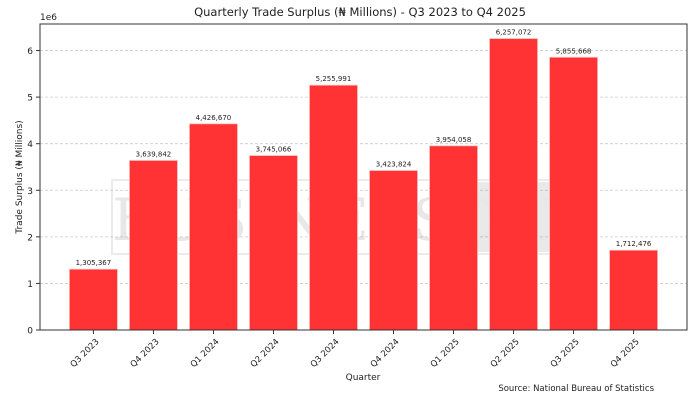 Image resolution: width=700 pixels, height=400 pixels. What do you see at coordinates (394, 165) in the screenshot?
I see `data-label: 3,423,824` at bounding box center [394, 165].